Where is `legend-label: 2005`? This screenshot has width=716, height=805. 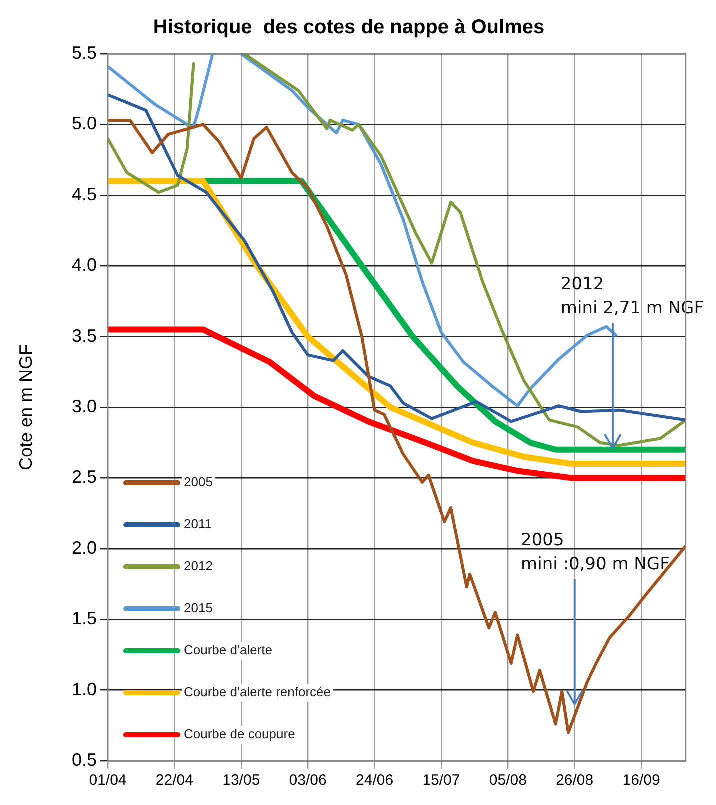
legend-label: 2005 is located at coordinates (198, 482).